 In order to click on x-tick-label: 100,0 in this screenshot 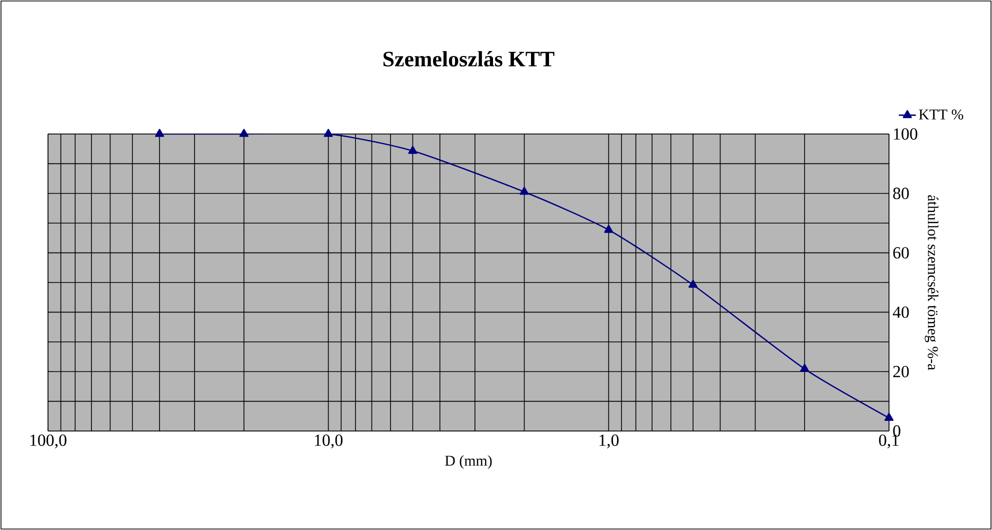, I will do `click(48, 441)`.